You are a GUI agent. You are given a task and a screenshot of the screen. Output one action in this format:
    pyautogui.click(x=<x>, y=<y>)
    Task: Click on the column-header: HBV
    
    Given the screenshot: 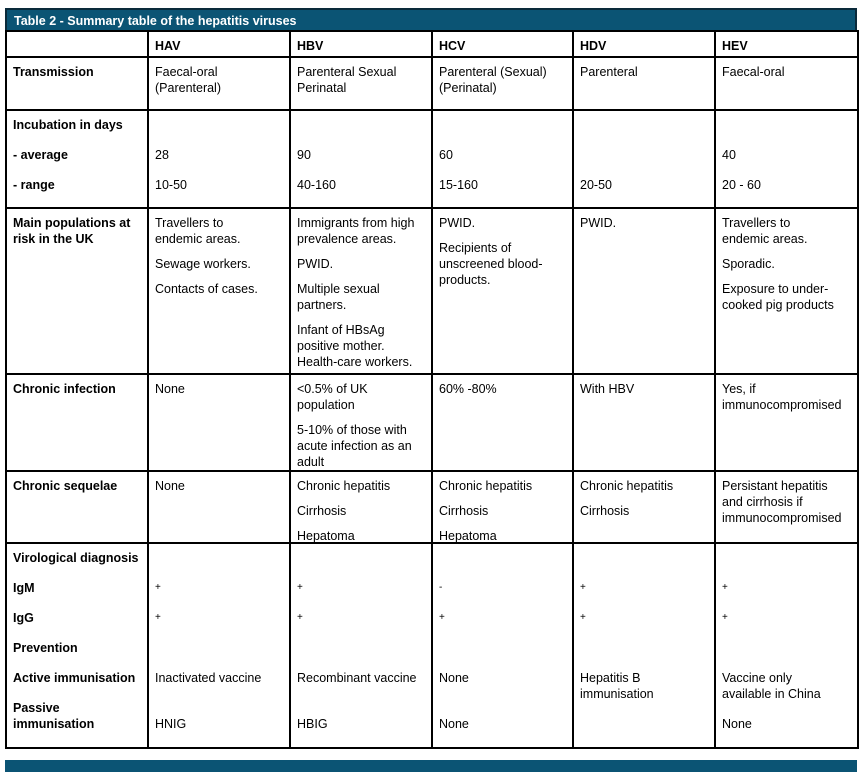 What is the action you would take?
    pyautogui.click(x=361, y=44)
    